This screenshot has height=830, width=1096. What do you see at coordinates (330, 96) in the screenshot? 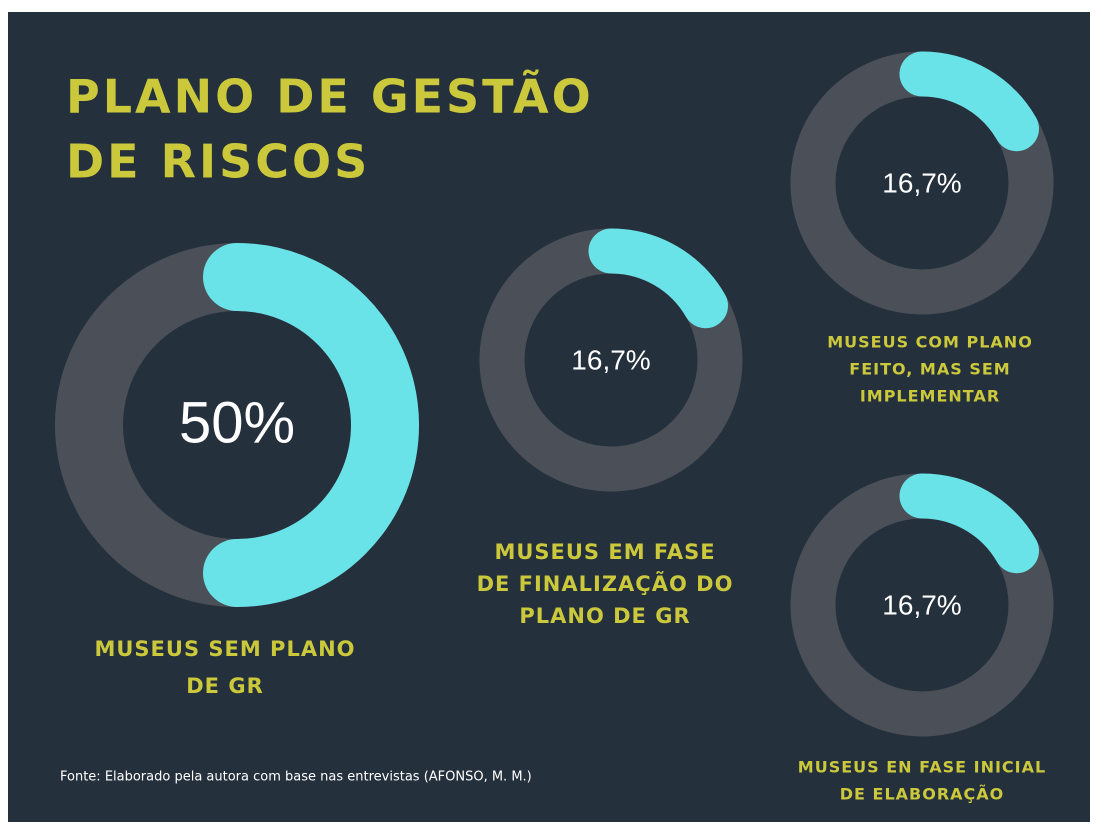
I see `title-line: PLANO DE GESTÃO` at bounding box center [330, 96].